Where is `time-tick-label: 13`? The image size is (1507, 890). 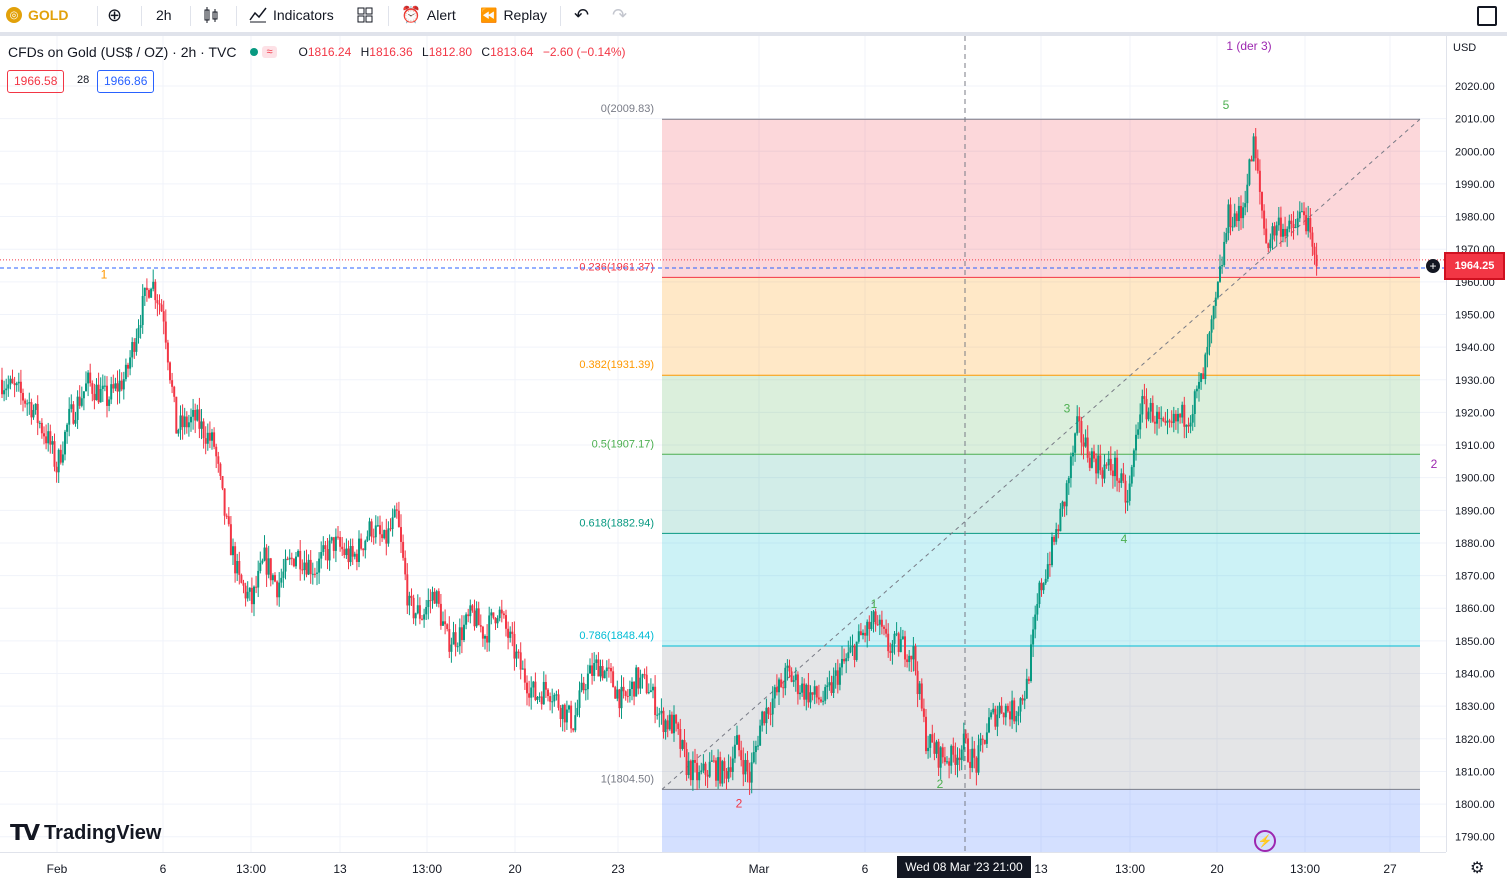 time-tick-label: 13 is located at coordinates (340, 869).